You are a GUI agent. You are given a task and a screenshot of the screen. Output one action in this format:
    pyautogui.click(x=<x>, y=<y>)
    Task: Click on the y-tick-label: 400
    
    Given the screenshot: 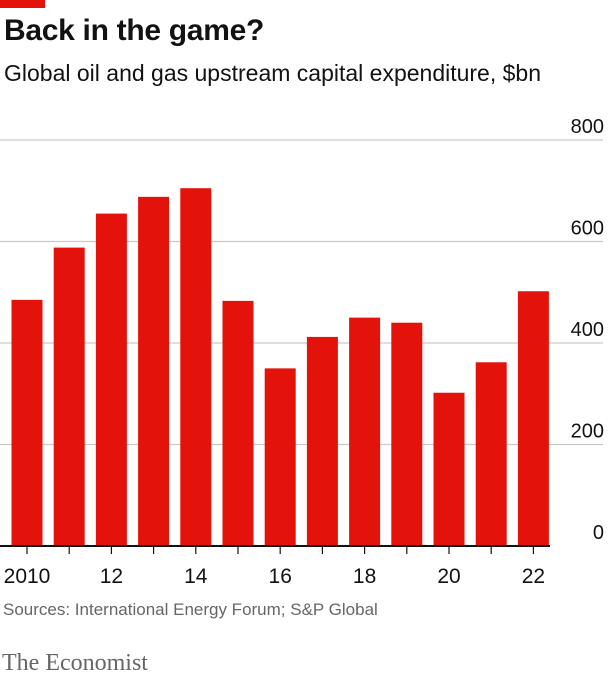 What is the action you would take?
    pyautogui.click(x=587, y=330)
    